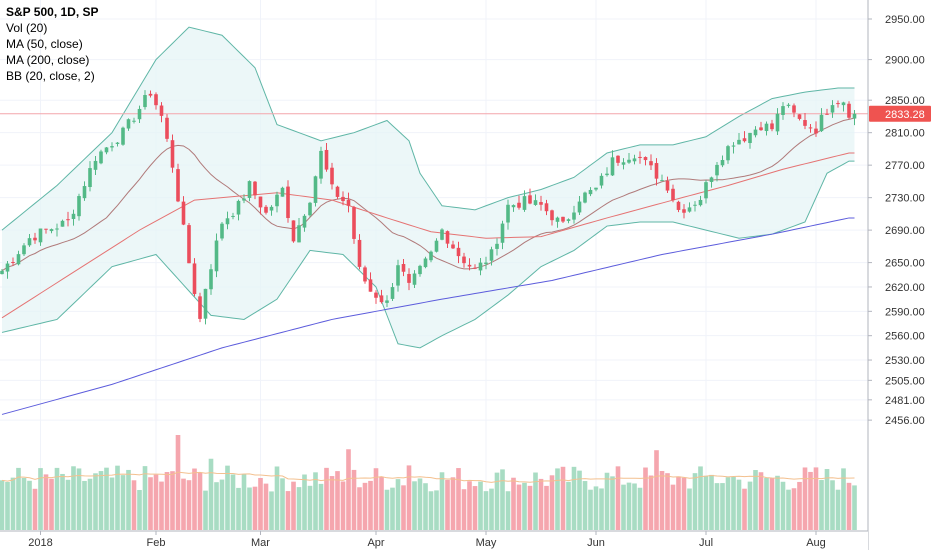 The height and width of the screenshot is (550, 932). What do you see at coordinates (905, 61) in the screenshot?
I see `price-tick-label: 2900.00` at bounding box center [905, 61].